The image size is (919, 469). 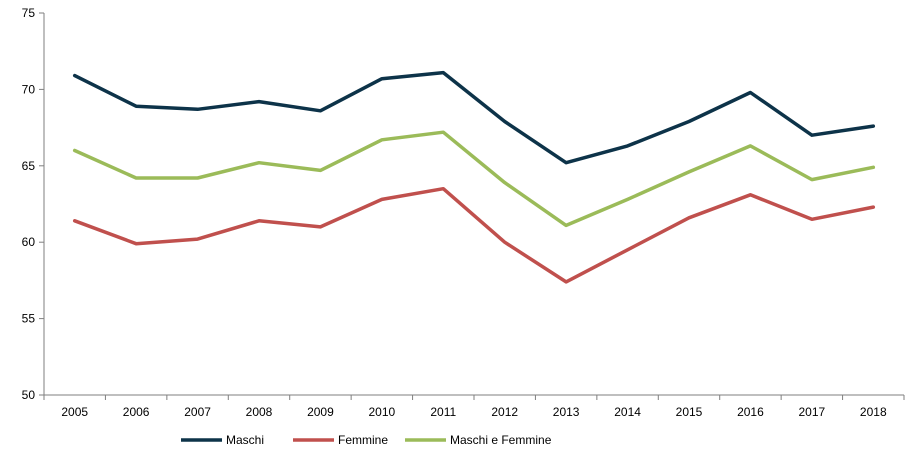 What do you see at coordinates (29, 166) in the screenshot?
I see `y-tick-label: 65` at bounding box center [29, 166].